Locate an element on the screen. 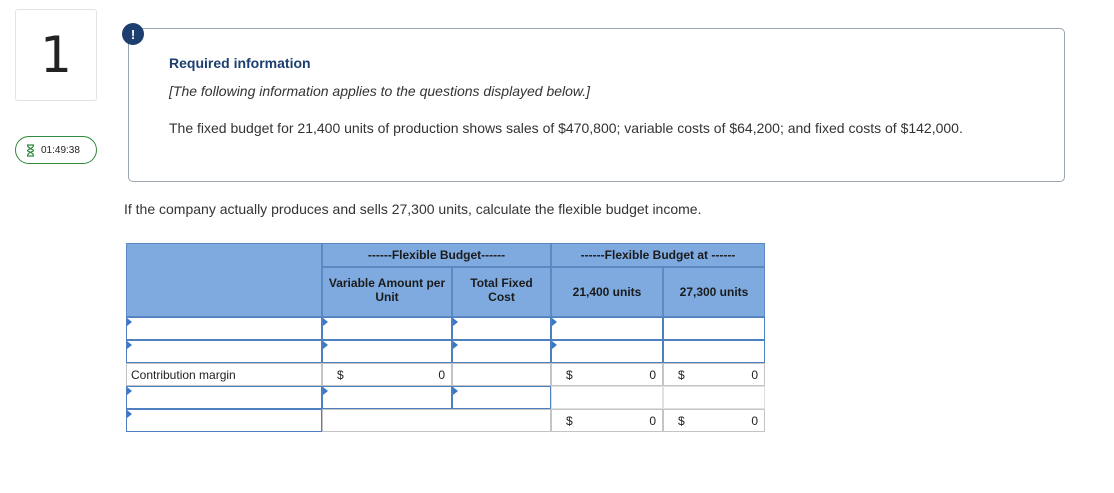 The height and width of the screenshot is (493, 1114). contribution-27300-value: 0 is located at coordinates (754, 375).